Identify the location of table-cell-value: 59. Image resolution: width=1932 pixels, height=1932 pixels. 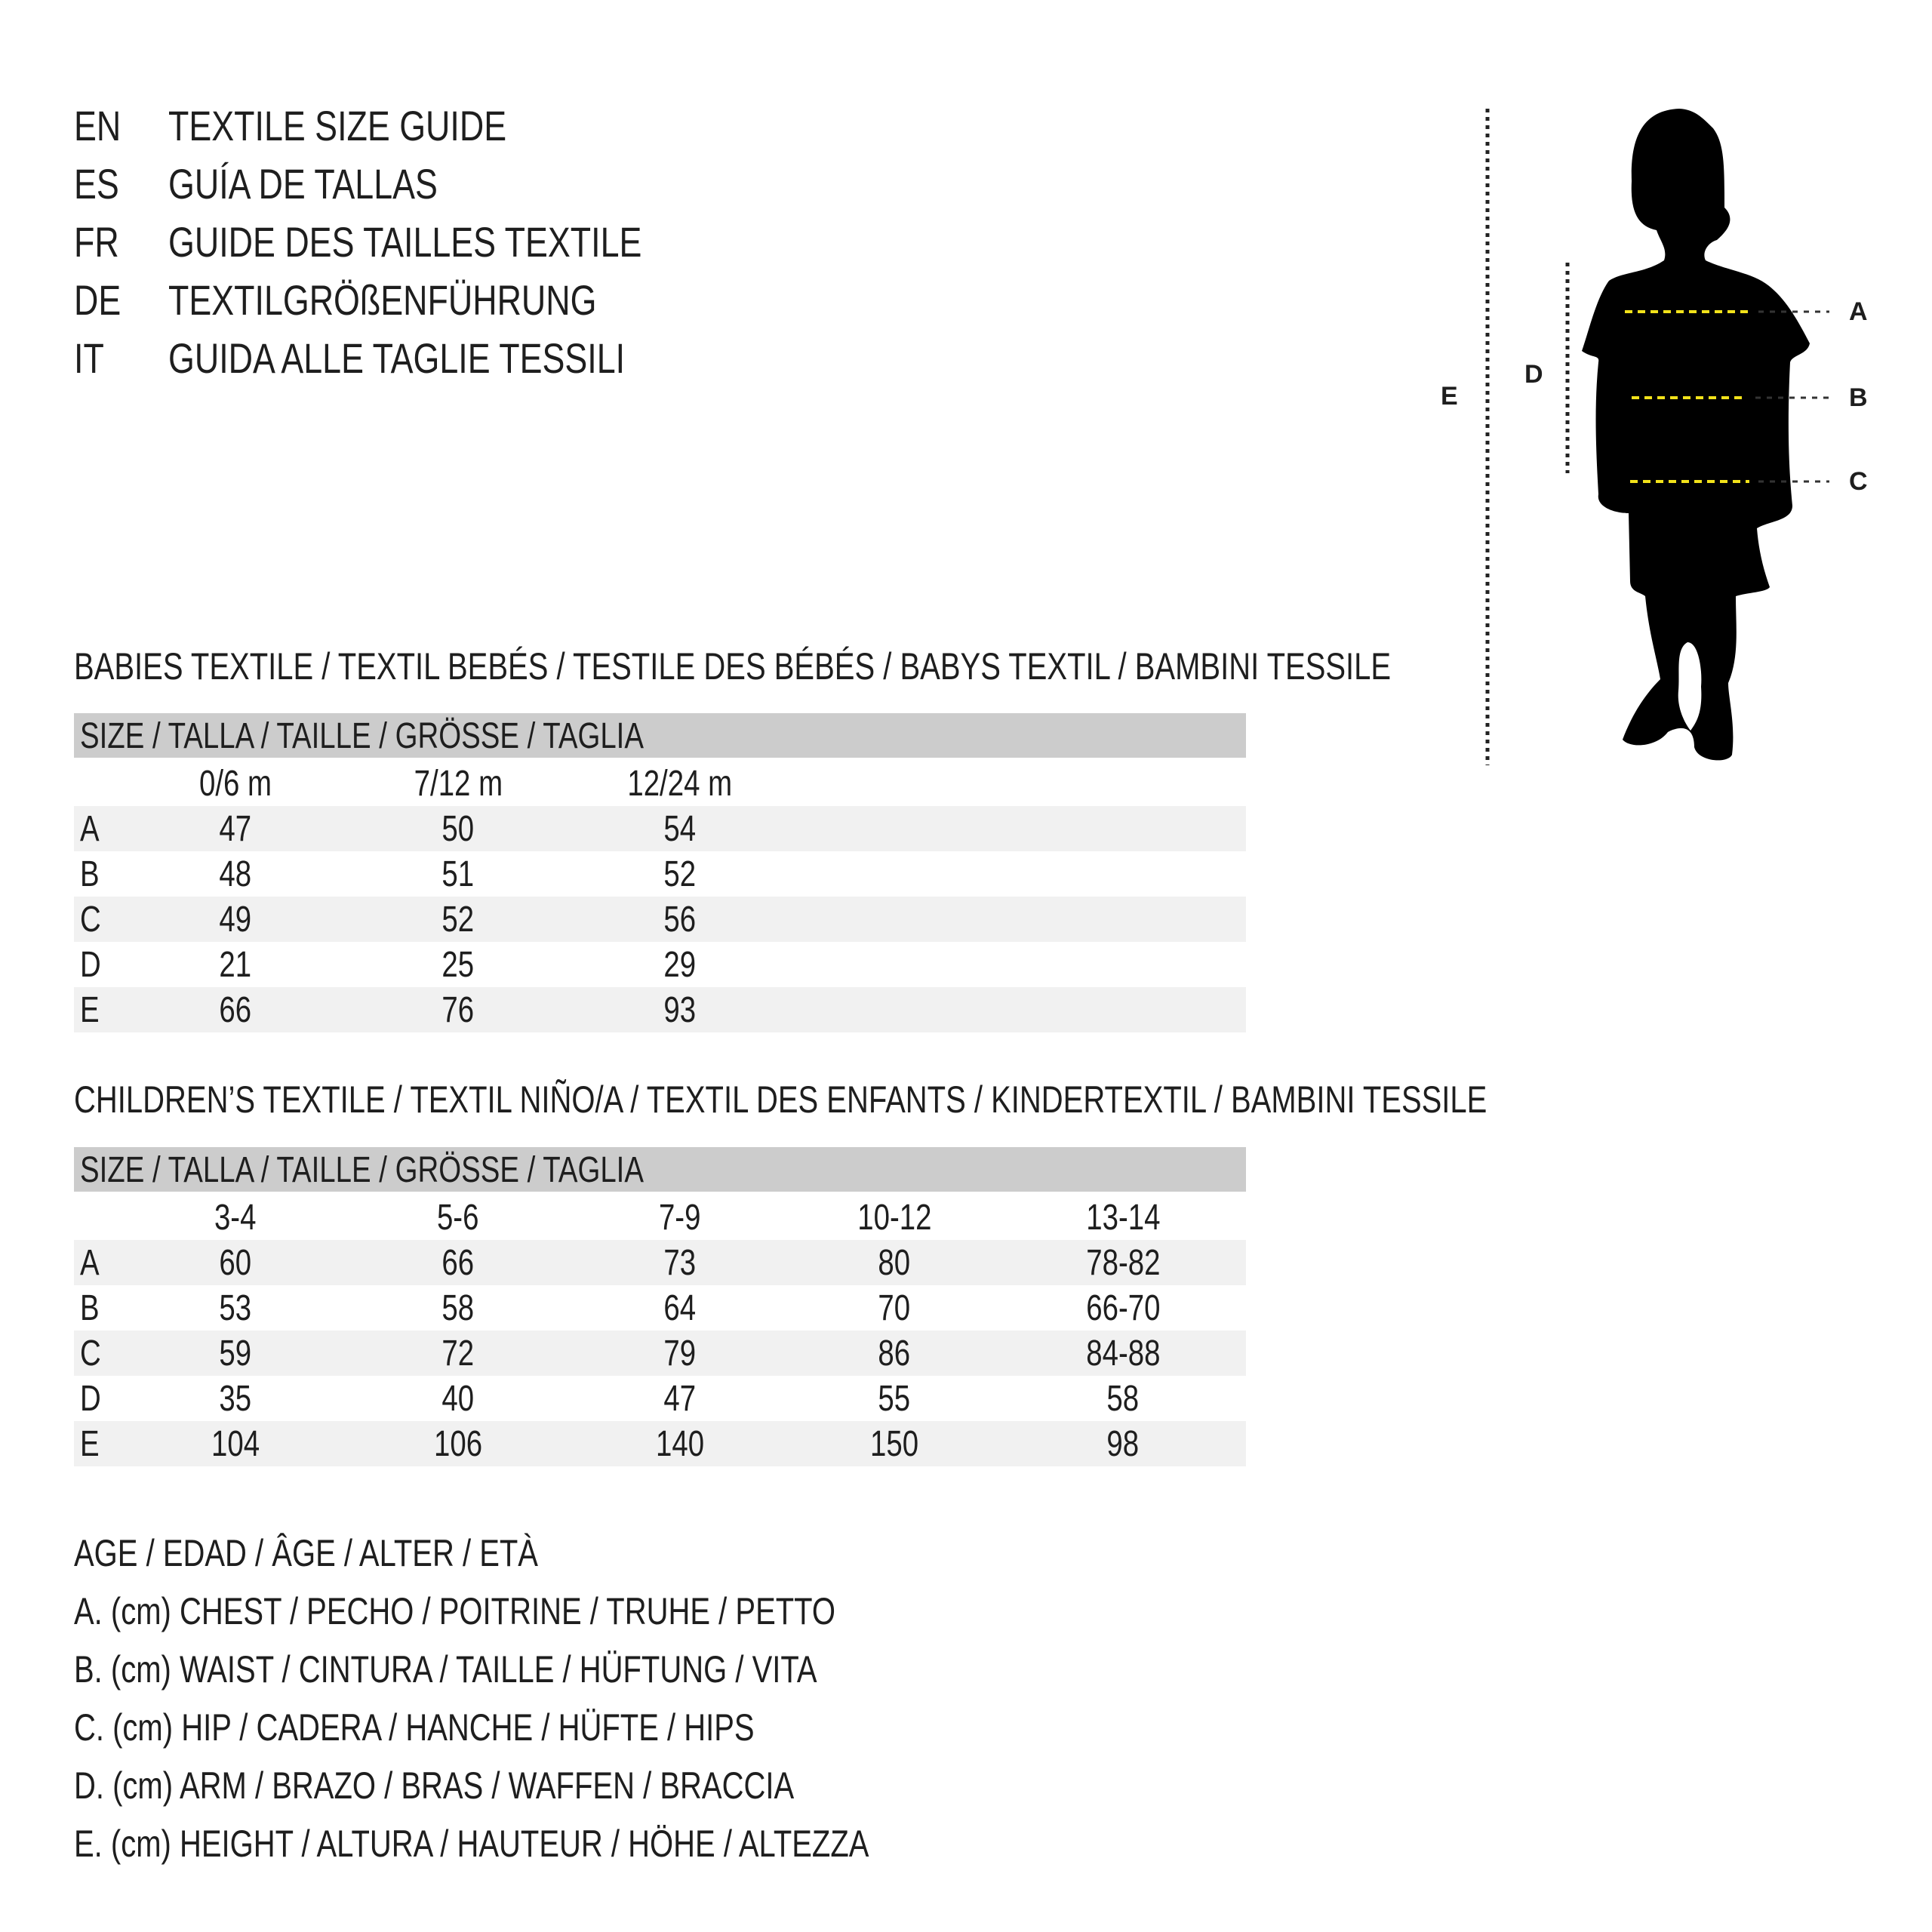
(235, 1354).